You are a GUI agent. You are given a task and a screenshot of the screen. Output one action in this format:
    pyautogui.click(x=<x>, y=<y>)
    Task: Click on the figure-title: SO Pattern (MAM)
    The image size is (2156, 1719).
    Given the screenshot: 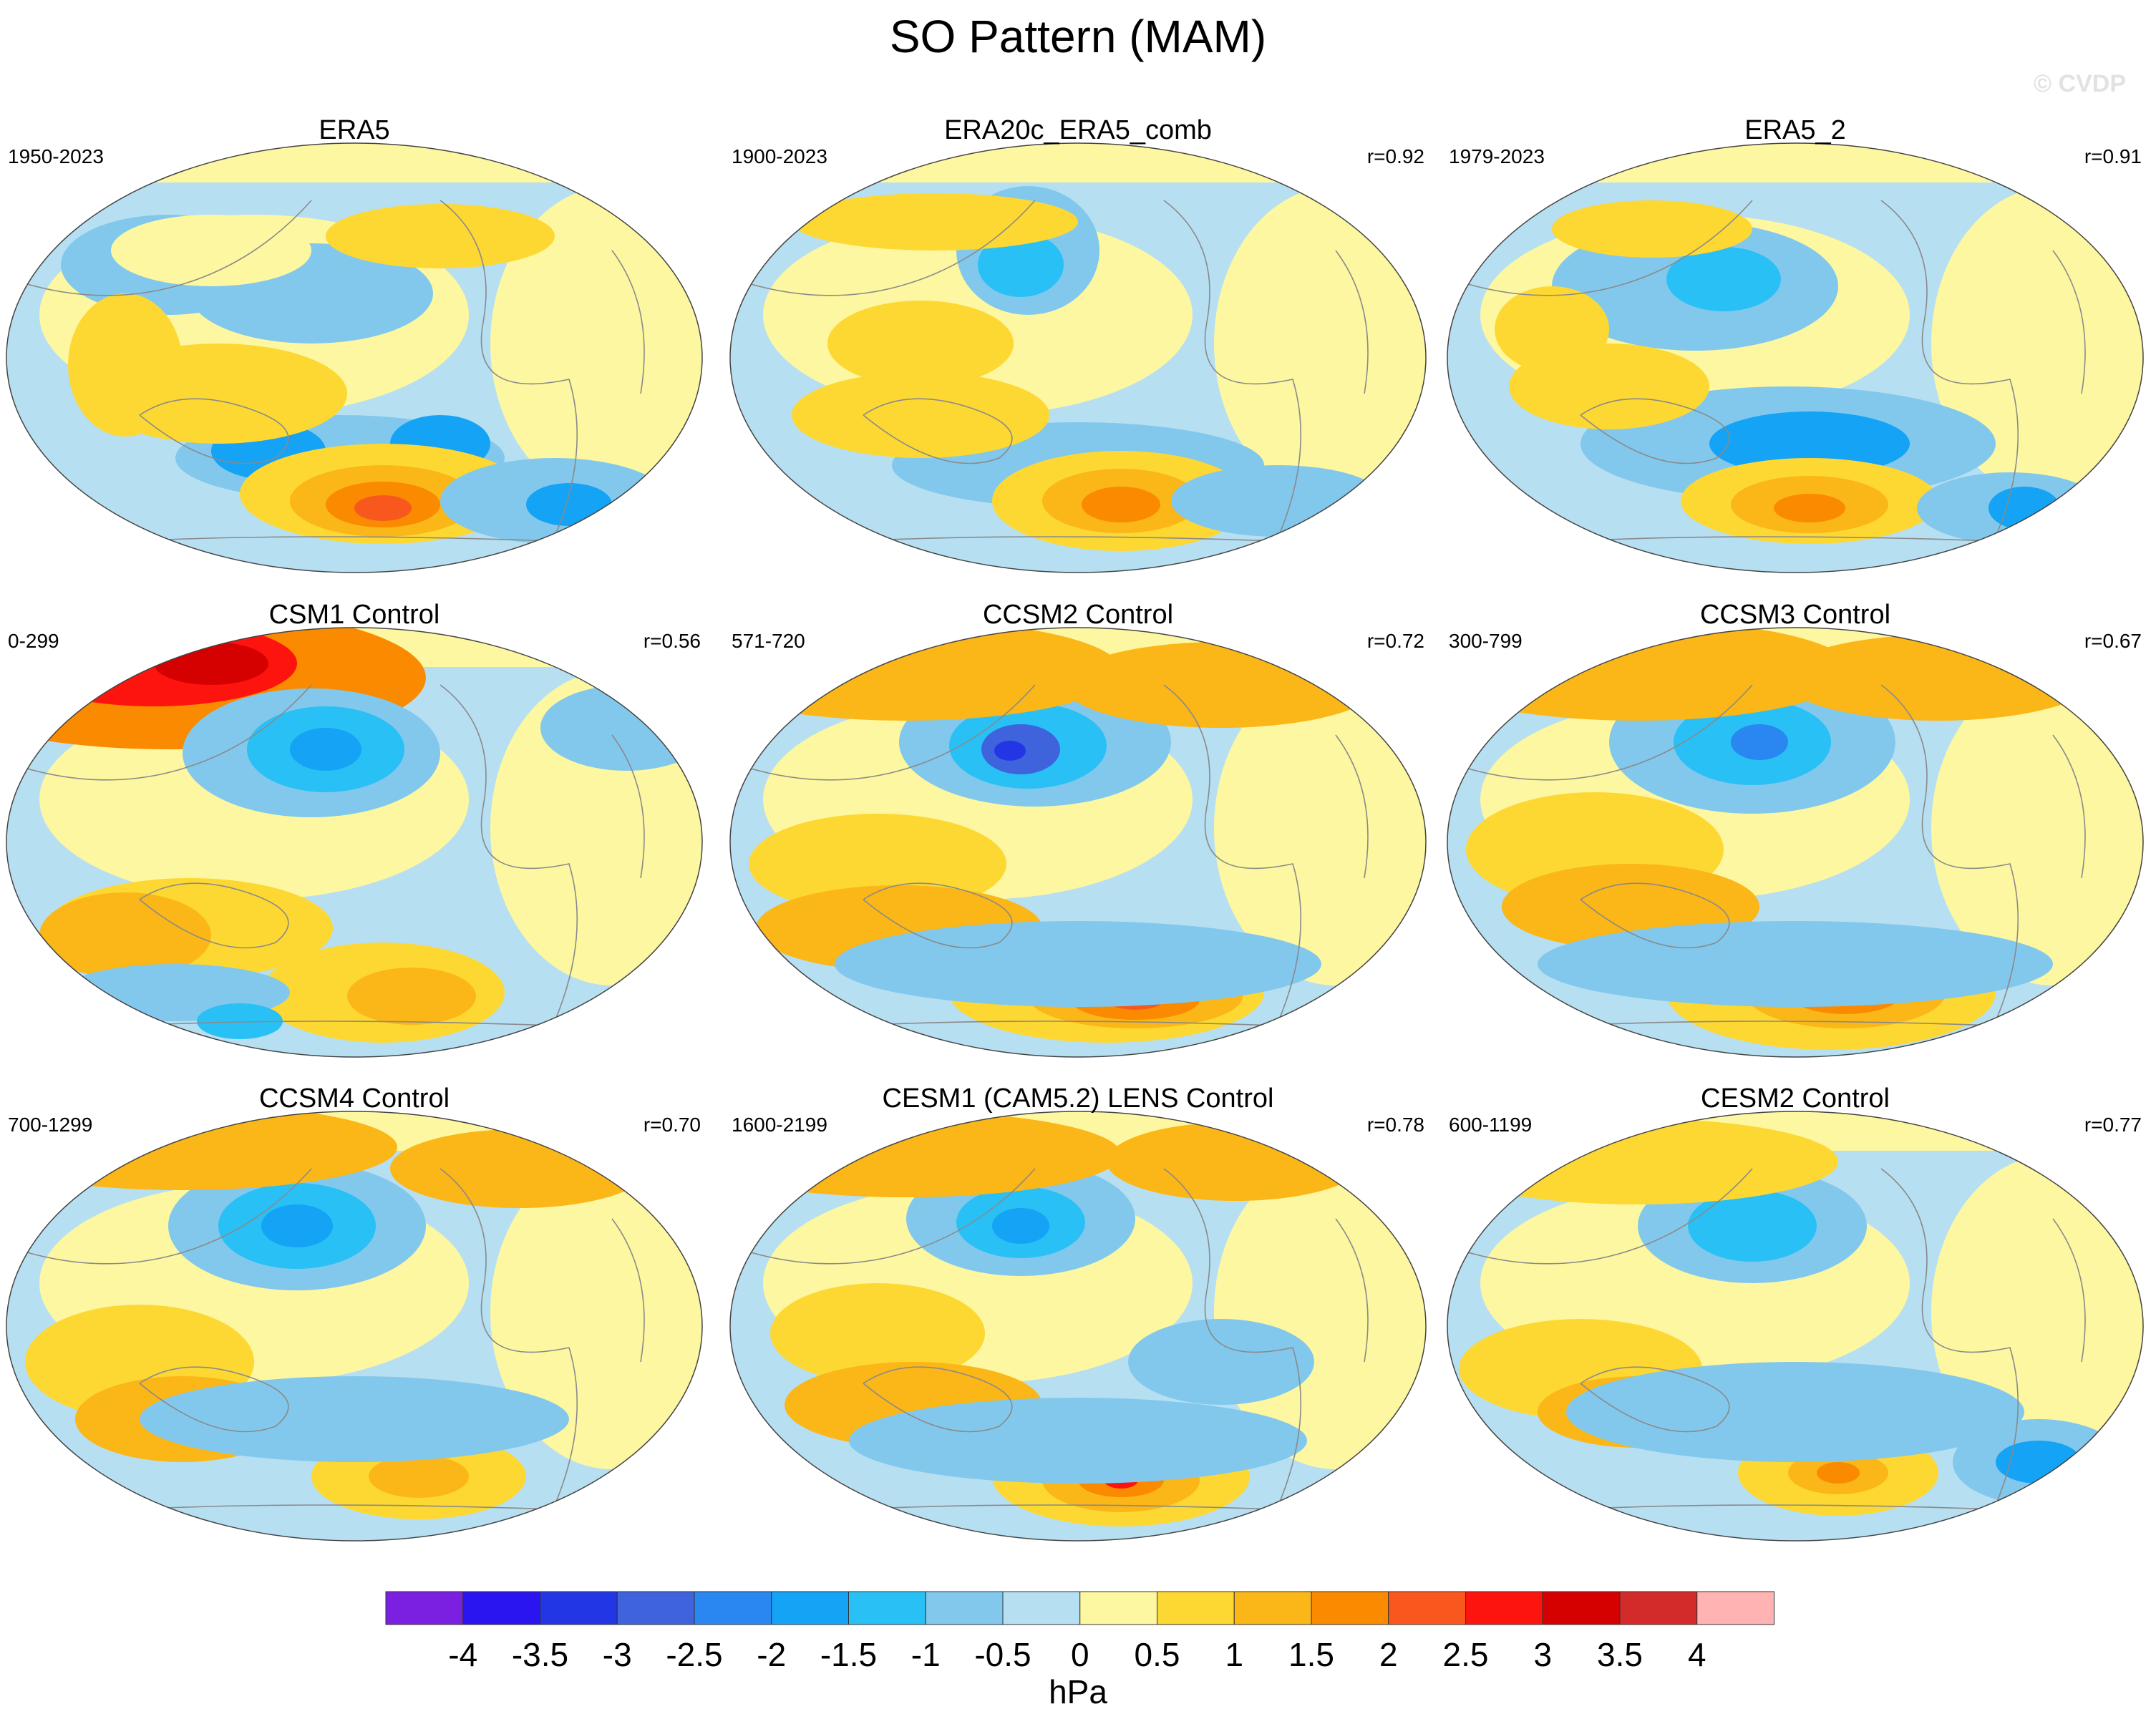 What is the action you would take?
    pyautogui.click(x=1078, y=36)
    